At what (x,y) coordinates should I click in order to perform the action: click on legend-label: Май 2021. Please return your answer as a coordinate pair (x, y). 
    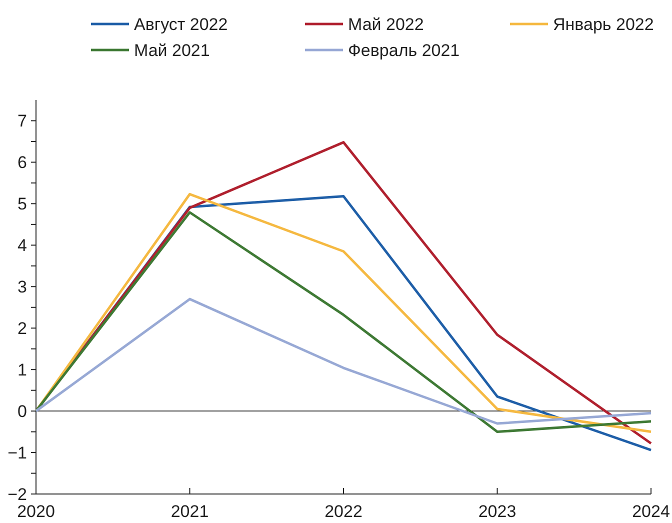
    Looking at the image, I should click on (172, 50).